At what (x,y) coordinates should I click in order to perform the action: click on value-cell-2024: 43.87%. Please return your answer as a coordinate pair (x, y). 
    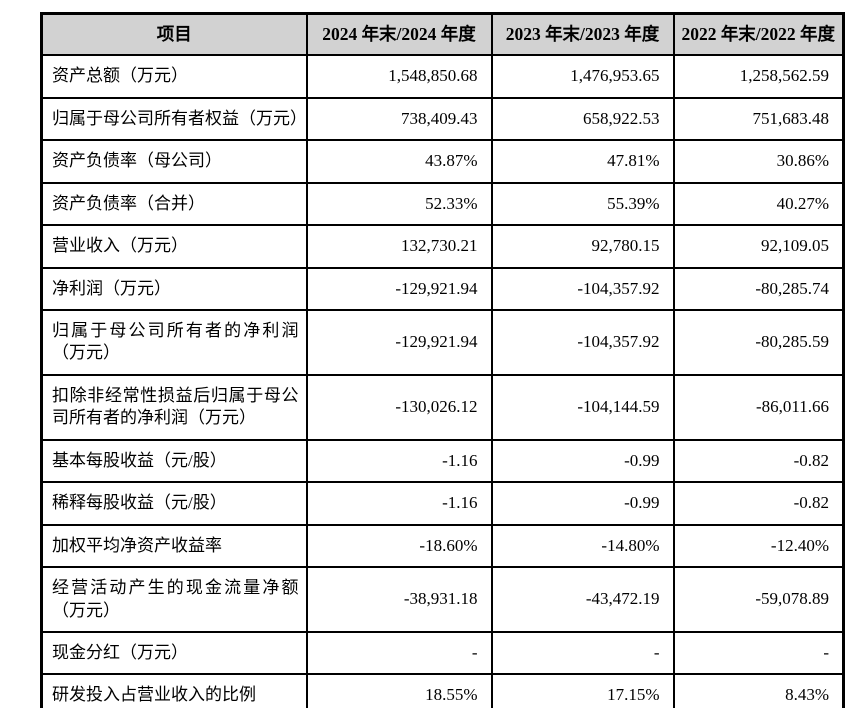
    Looking at the image, I should click on (399, 161).